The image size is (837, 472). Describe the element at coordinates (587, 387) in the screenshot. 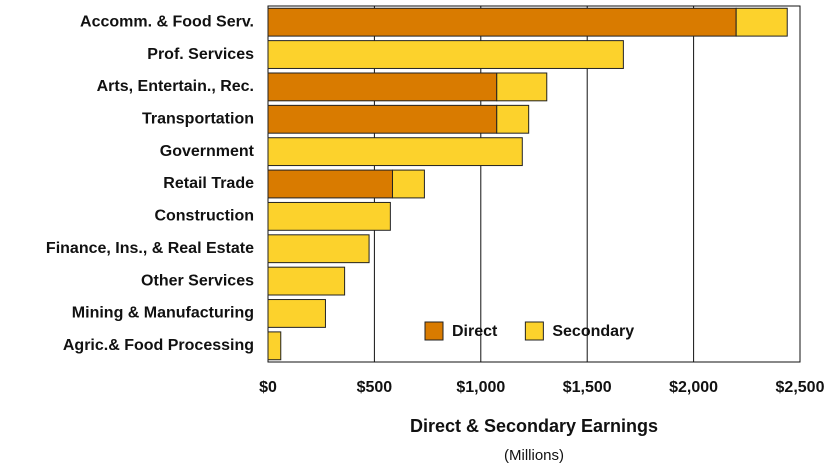

I see `x-tick-label: $1,500` at that location.